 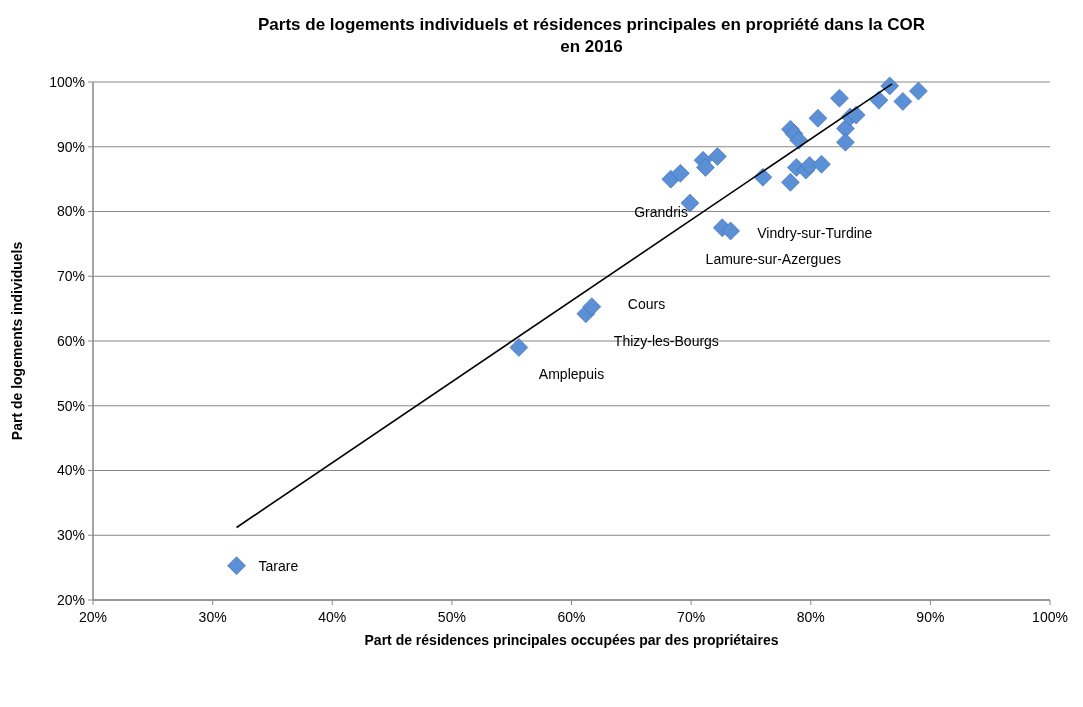 I want to click on annotation: Vindry-sur-Turdine, so click(x=815, y=232).